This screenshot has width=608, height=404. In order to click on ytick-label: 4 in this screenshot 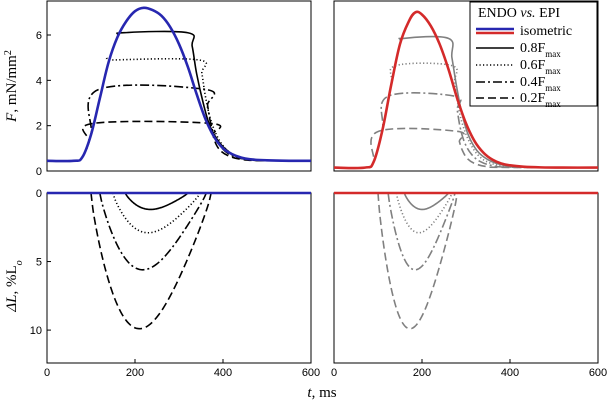, I will do `click(39, 81)`.